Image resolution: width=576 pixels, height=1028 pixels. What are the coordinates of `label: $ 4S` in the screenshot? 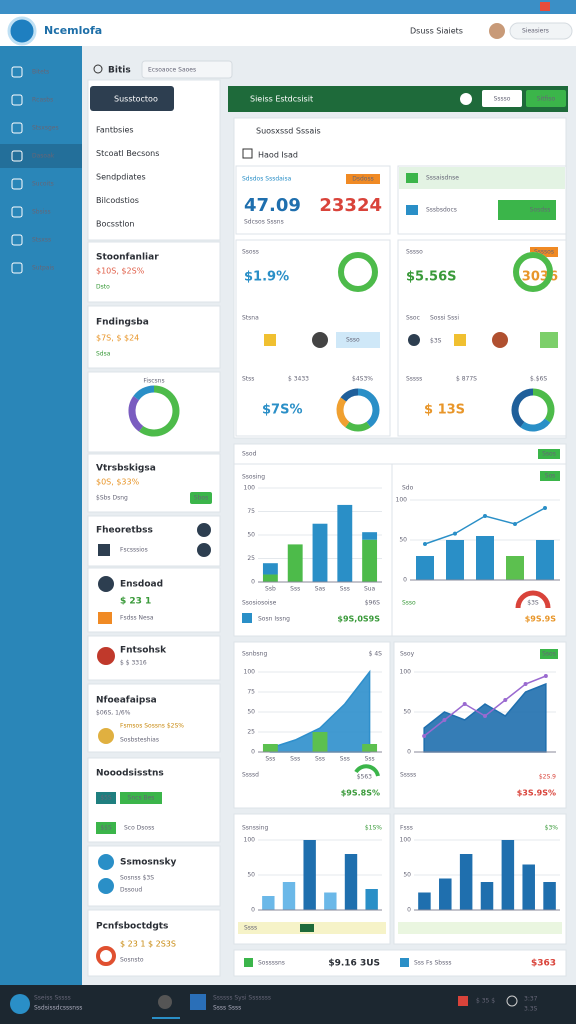 It's located at (376, 654).